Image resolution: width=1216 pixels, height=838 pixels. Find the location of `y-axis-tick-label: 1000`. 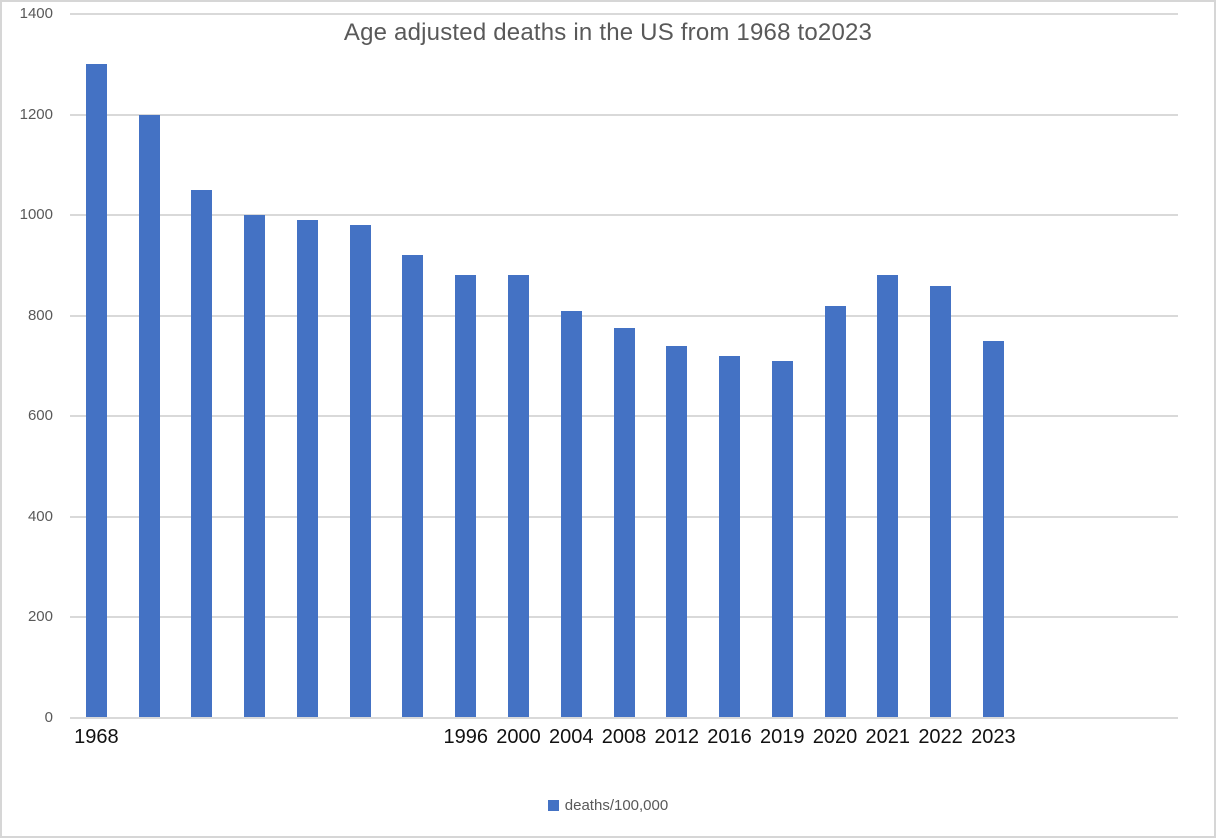

y-axis-tick-label: 1000 is located at coordinates (36, 215).